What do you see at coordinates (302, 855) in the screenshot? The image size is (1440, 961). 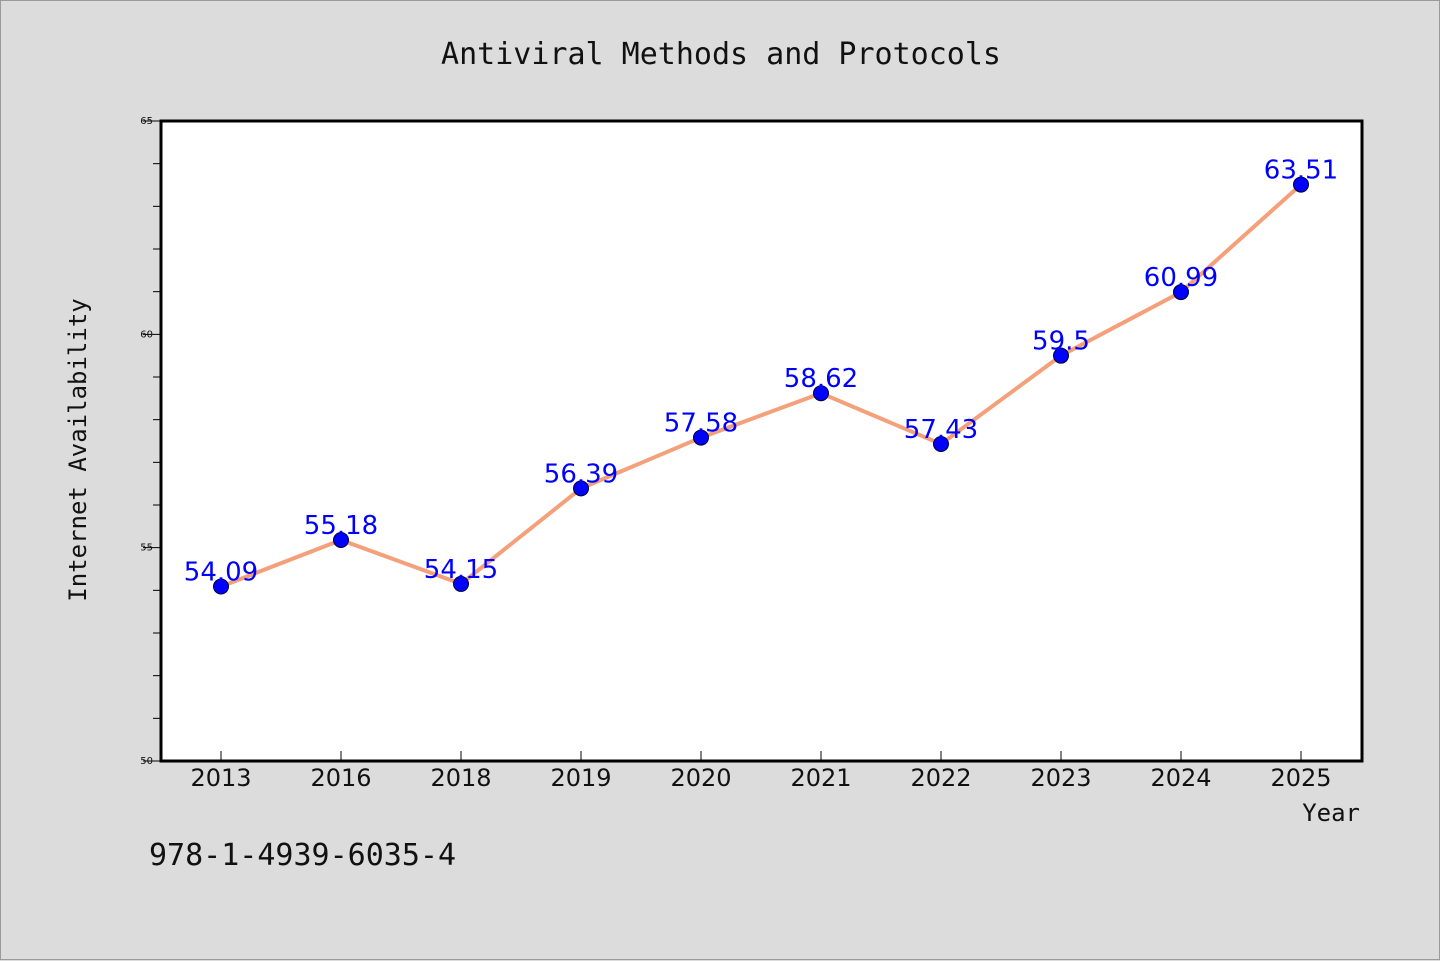 I see `isbn-text: 978-1-4939-6035-4` at bounding box center [302, 855].